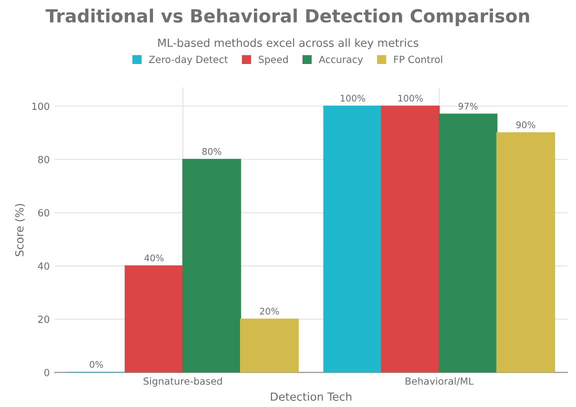  Describe the element at coordinates (97, 364) in the screenshot. I see `data-label: 0%` at that location.